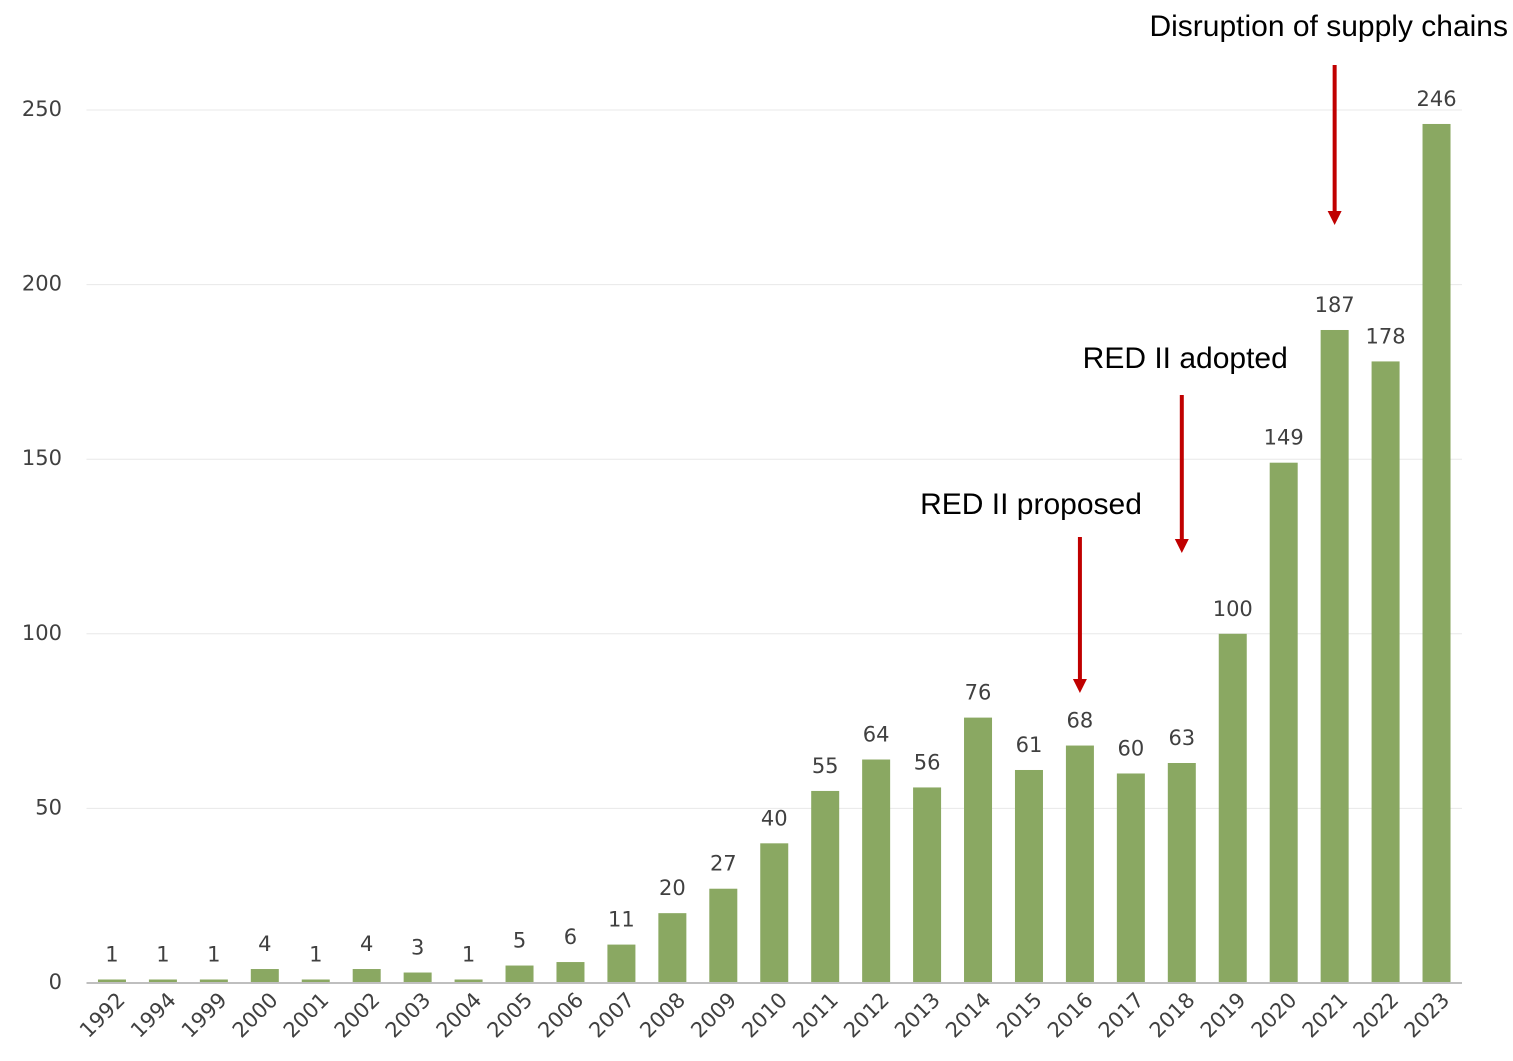 The width and height of the screenshot is (1513, 1061). What do you see at coordinates (1070, 1015) in the screenshot?
I see `x-tick-label: 2016` at bounding box center [1070, 1015].